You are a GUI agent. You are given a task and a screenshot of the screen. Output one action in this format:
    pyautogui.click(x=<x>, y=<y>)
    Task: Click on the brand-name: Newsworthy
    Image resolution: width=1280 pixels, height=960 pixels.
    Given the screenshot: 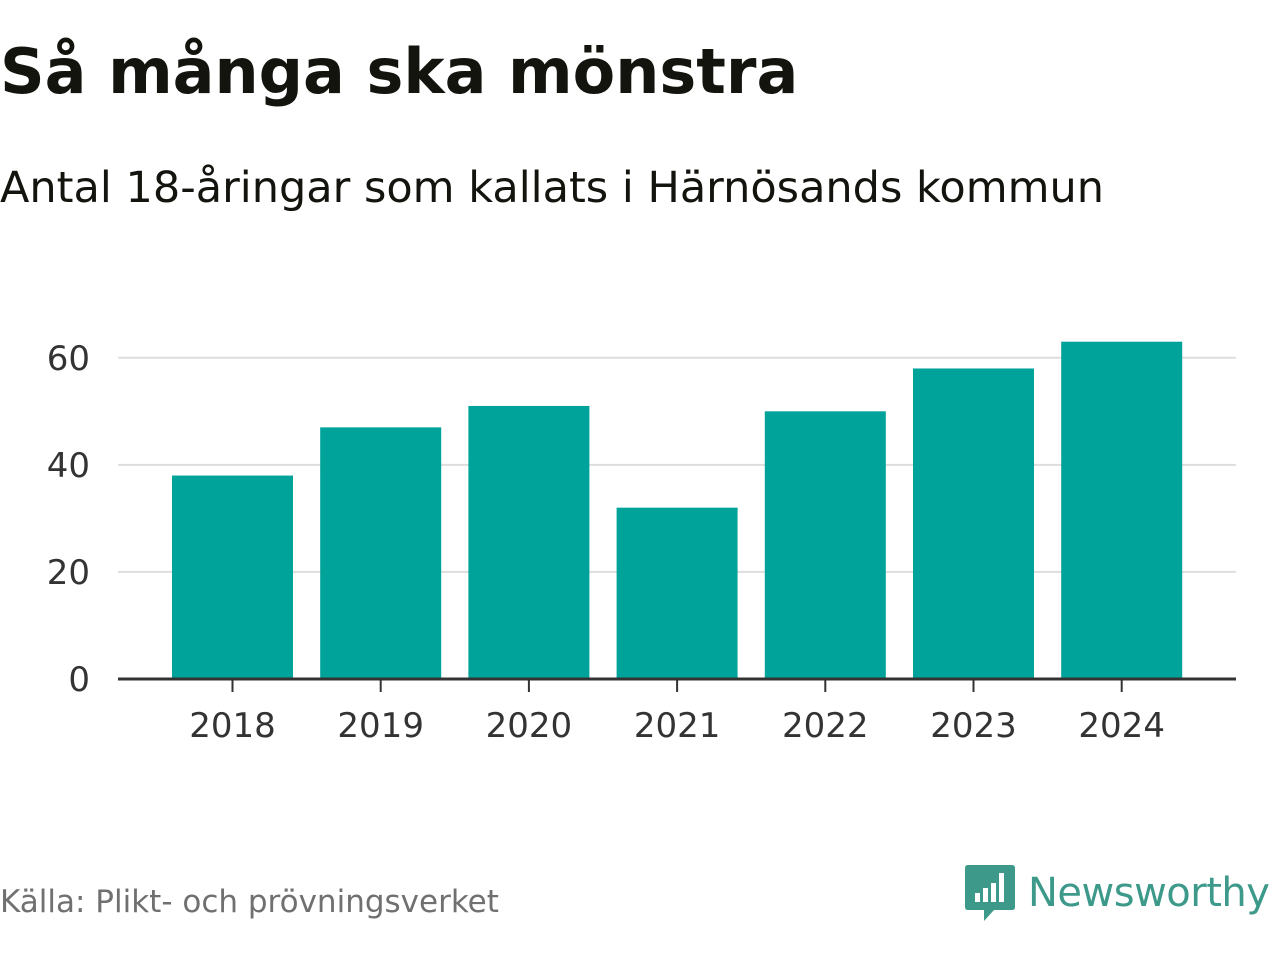 What is the action you would take?
    pyautogui.click(x=1149, y=893)
    